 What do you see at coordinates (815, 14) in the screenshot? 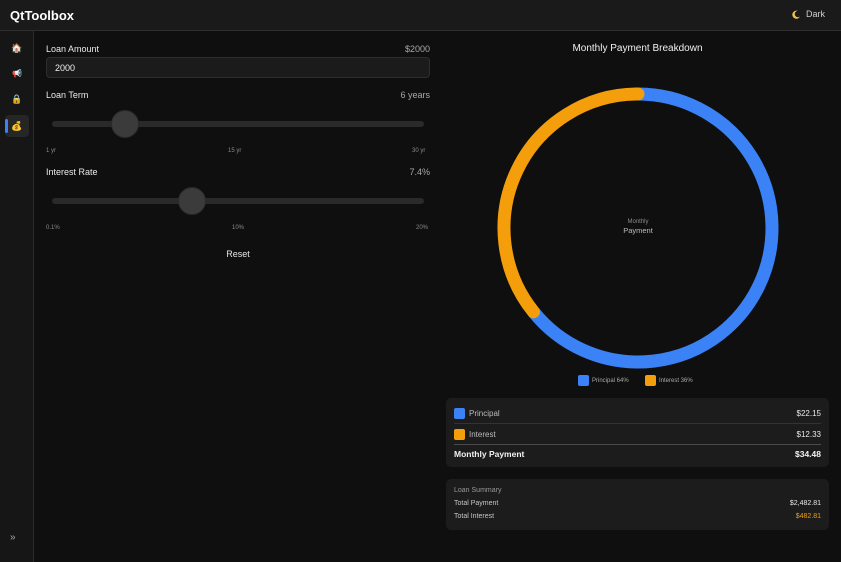
I see `theme-label: Dark` at bounding box center [815, 14].